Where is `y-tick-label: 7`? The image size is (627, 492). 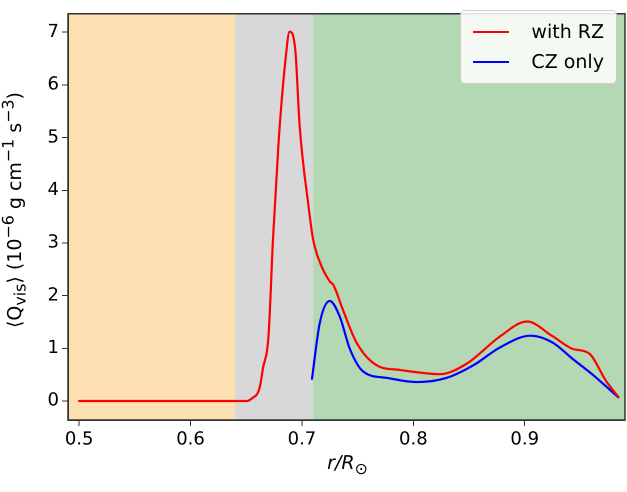 y-tick-label: 7 is located at coordinates (53, 31).